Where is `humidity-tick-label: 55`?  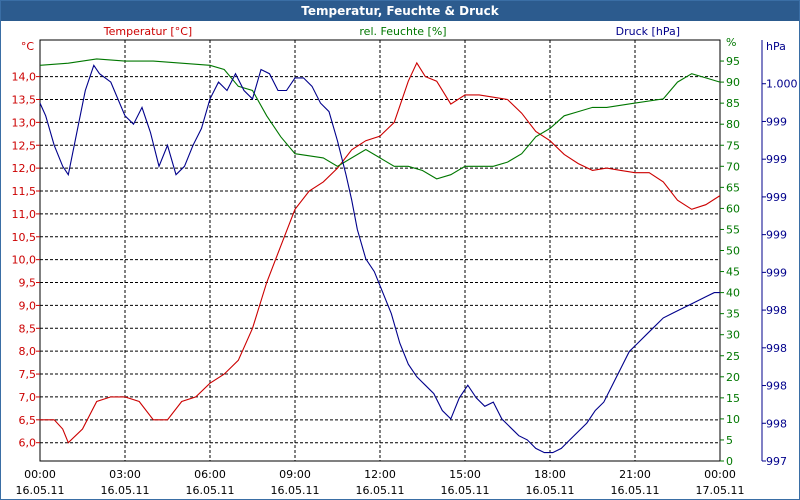
humidity-tick-label: 55 is located at coordinates (733, 229).